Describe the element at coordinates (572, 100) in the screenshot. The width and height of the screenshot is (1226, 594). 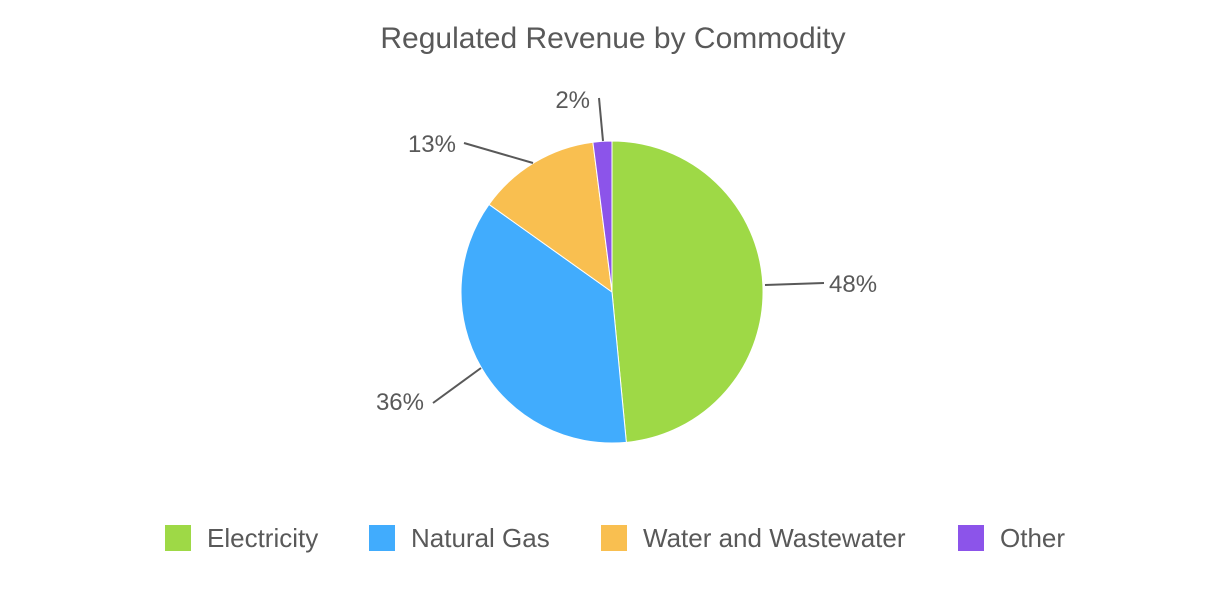
I see `data-label-other: 2%` at that location.